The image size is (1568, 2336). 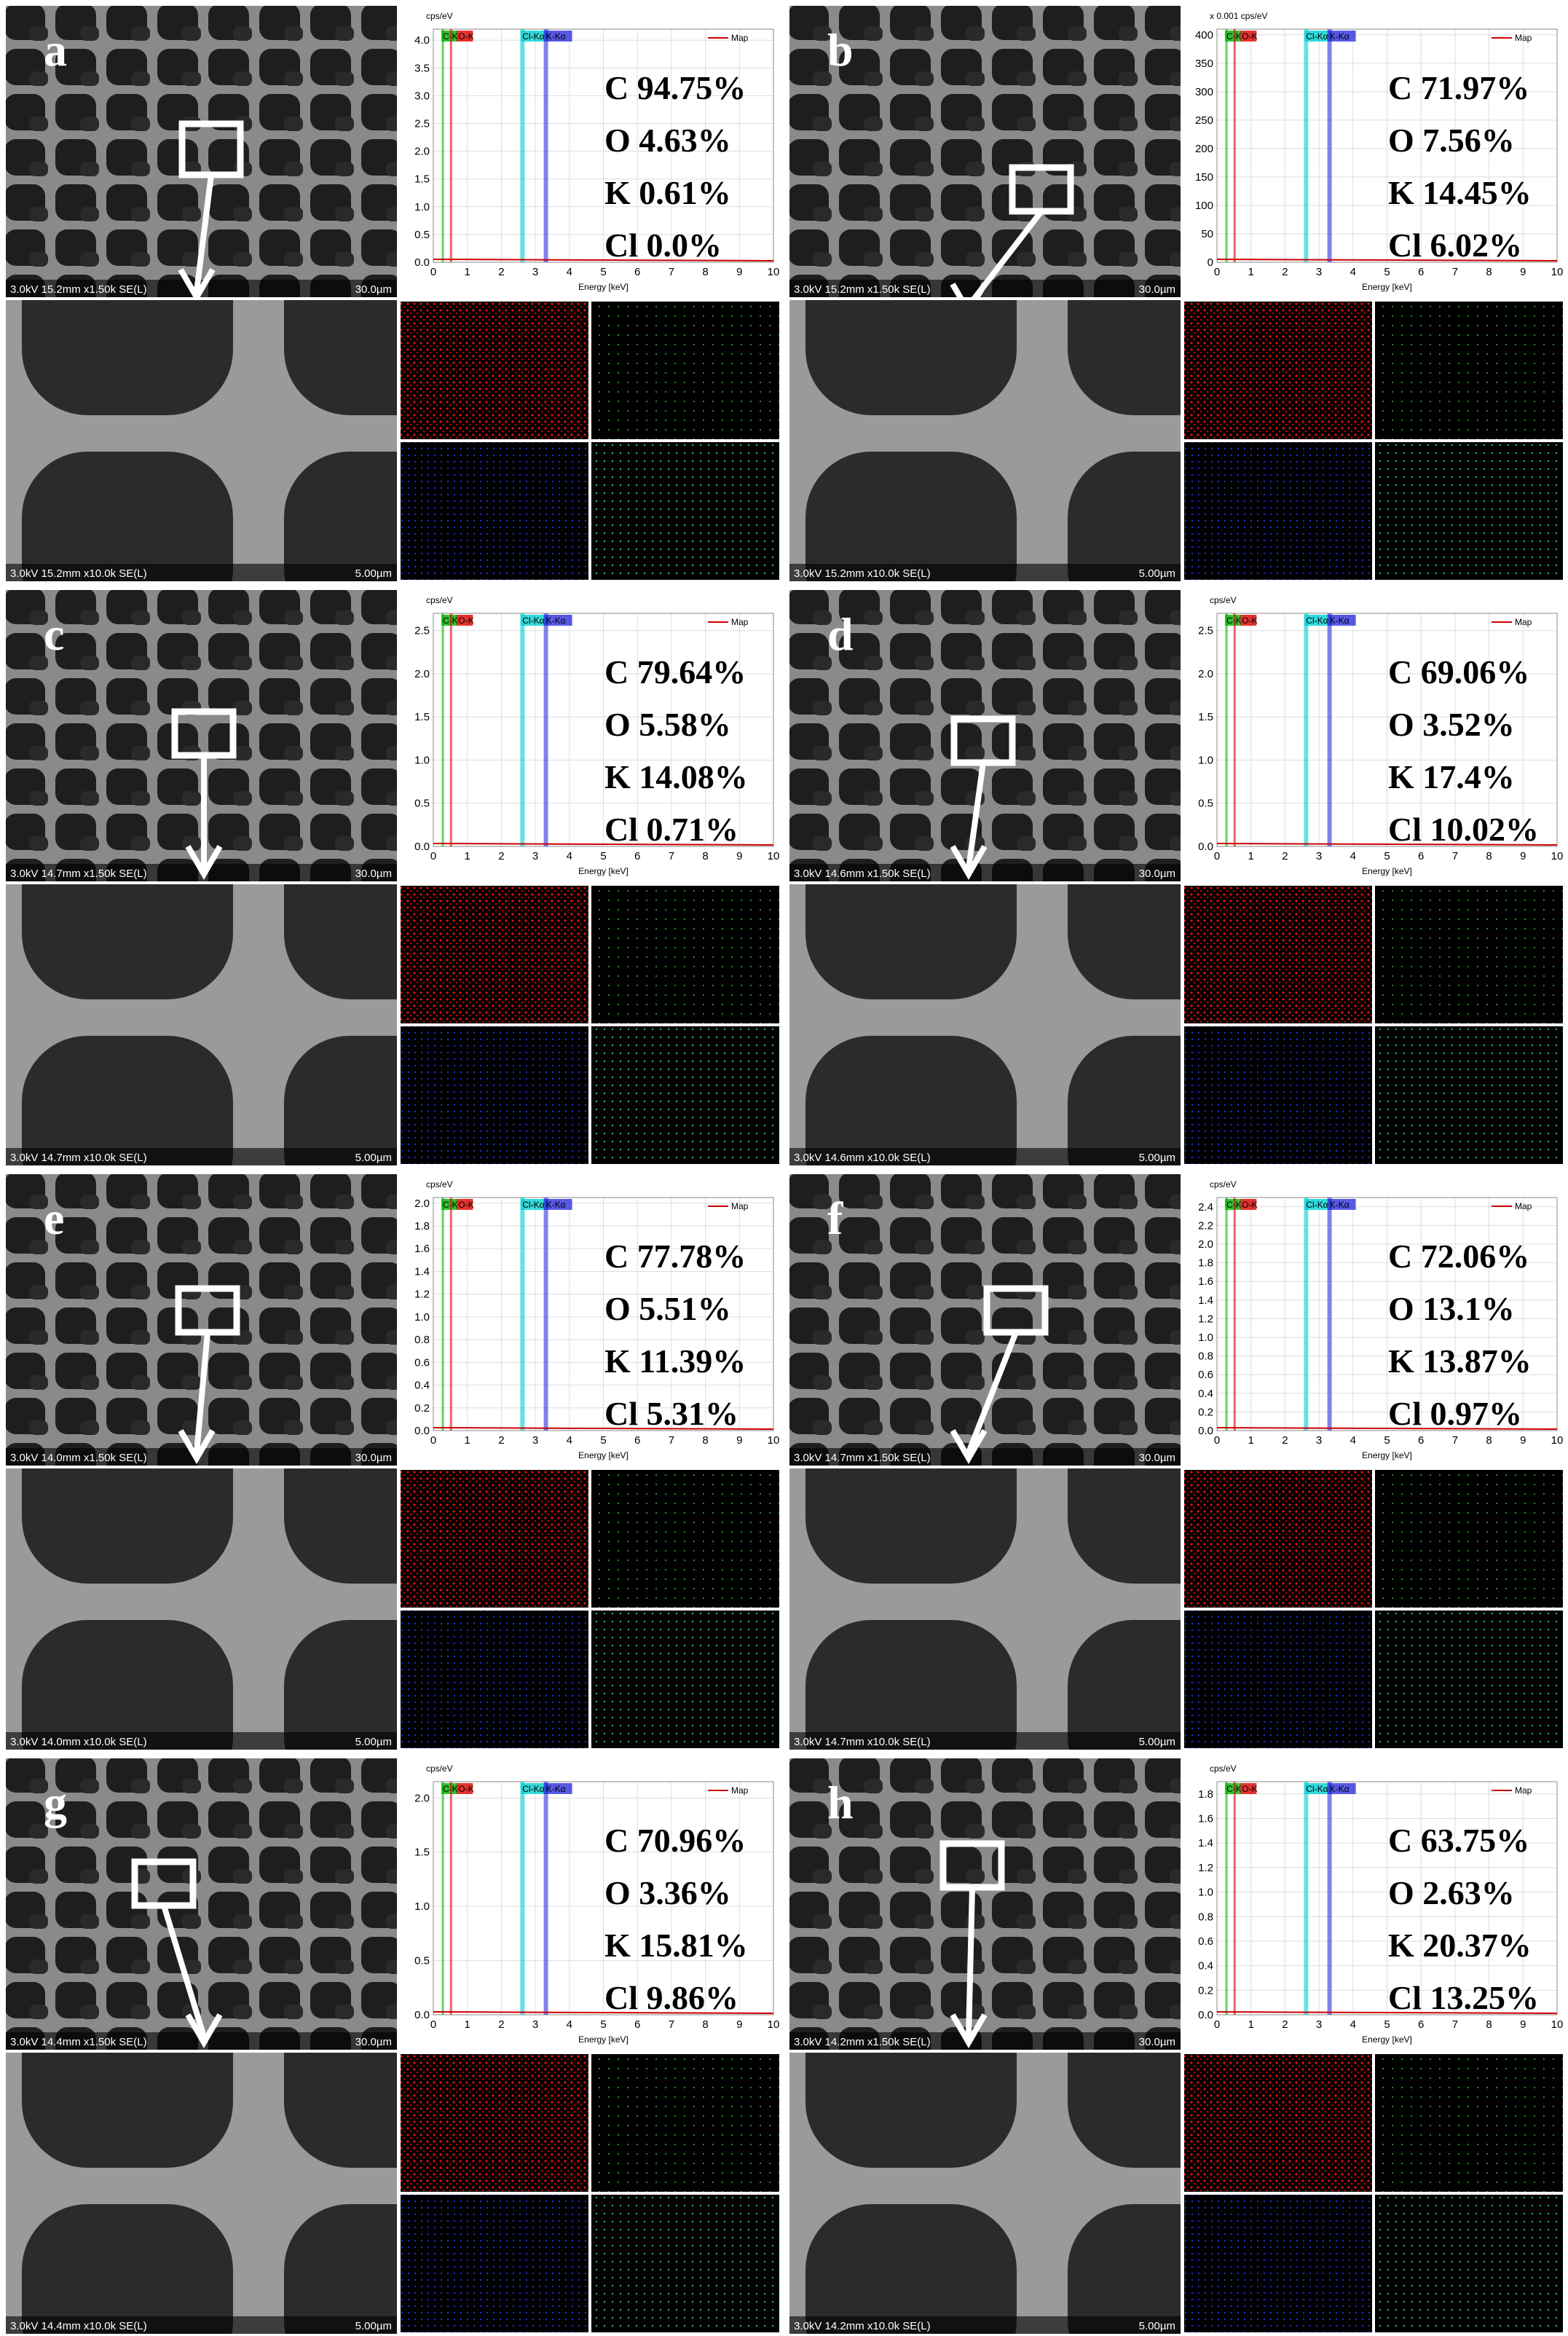 I want to click on y-tick-label: 1.6, so click(x=1205, y=1282).